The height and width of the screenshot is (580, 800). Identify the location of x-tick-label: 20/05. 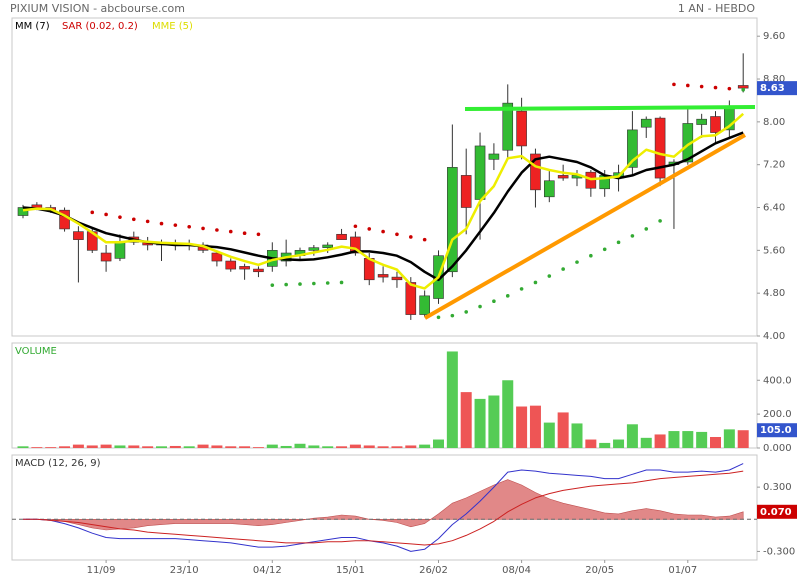
(599, 570).